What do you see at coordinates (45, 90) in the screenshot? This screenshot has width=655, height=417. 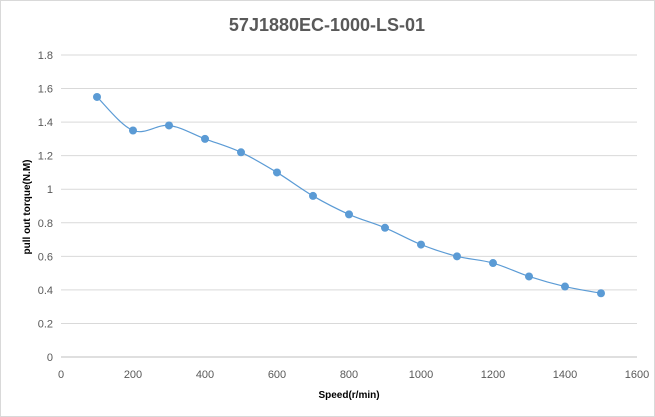 I see `y-tick-label: 1.6` at bounding box center [45, 90].